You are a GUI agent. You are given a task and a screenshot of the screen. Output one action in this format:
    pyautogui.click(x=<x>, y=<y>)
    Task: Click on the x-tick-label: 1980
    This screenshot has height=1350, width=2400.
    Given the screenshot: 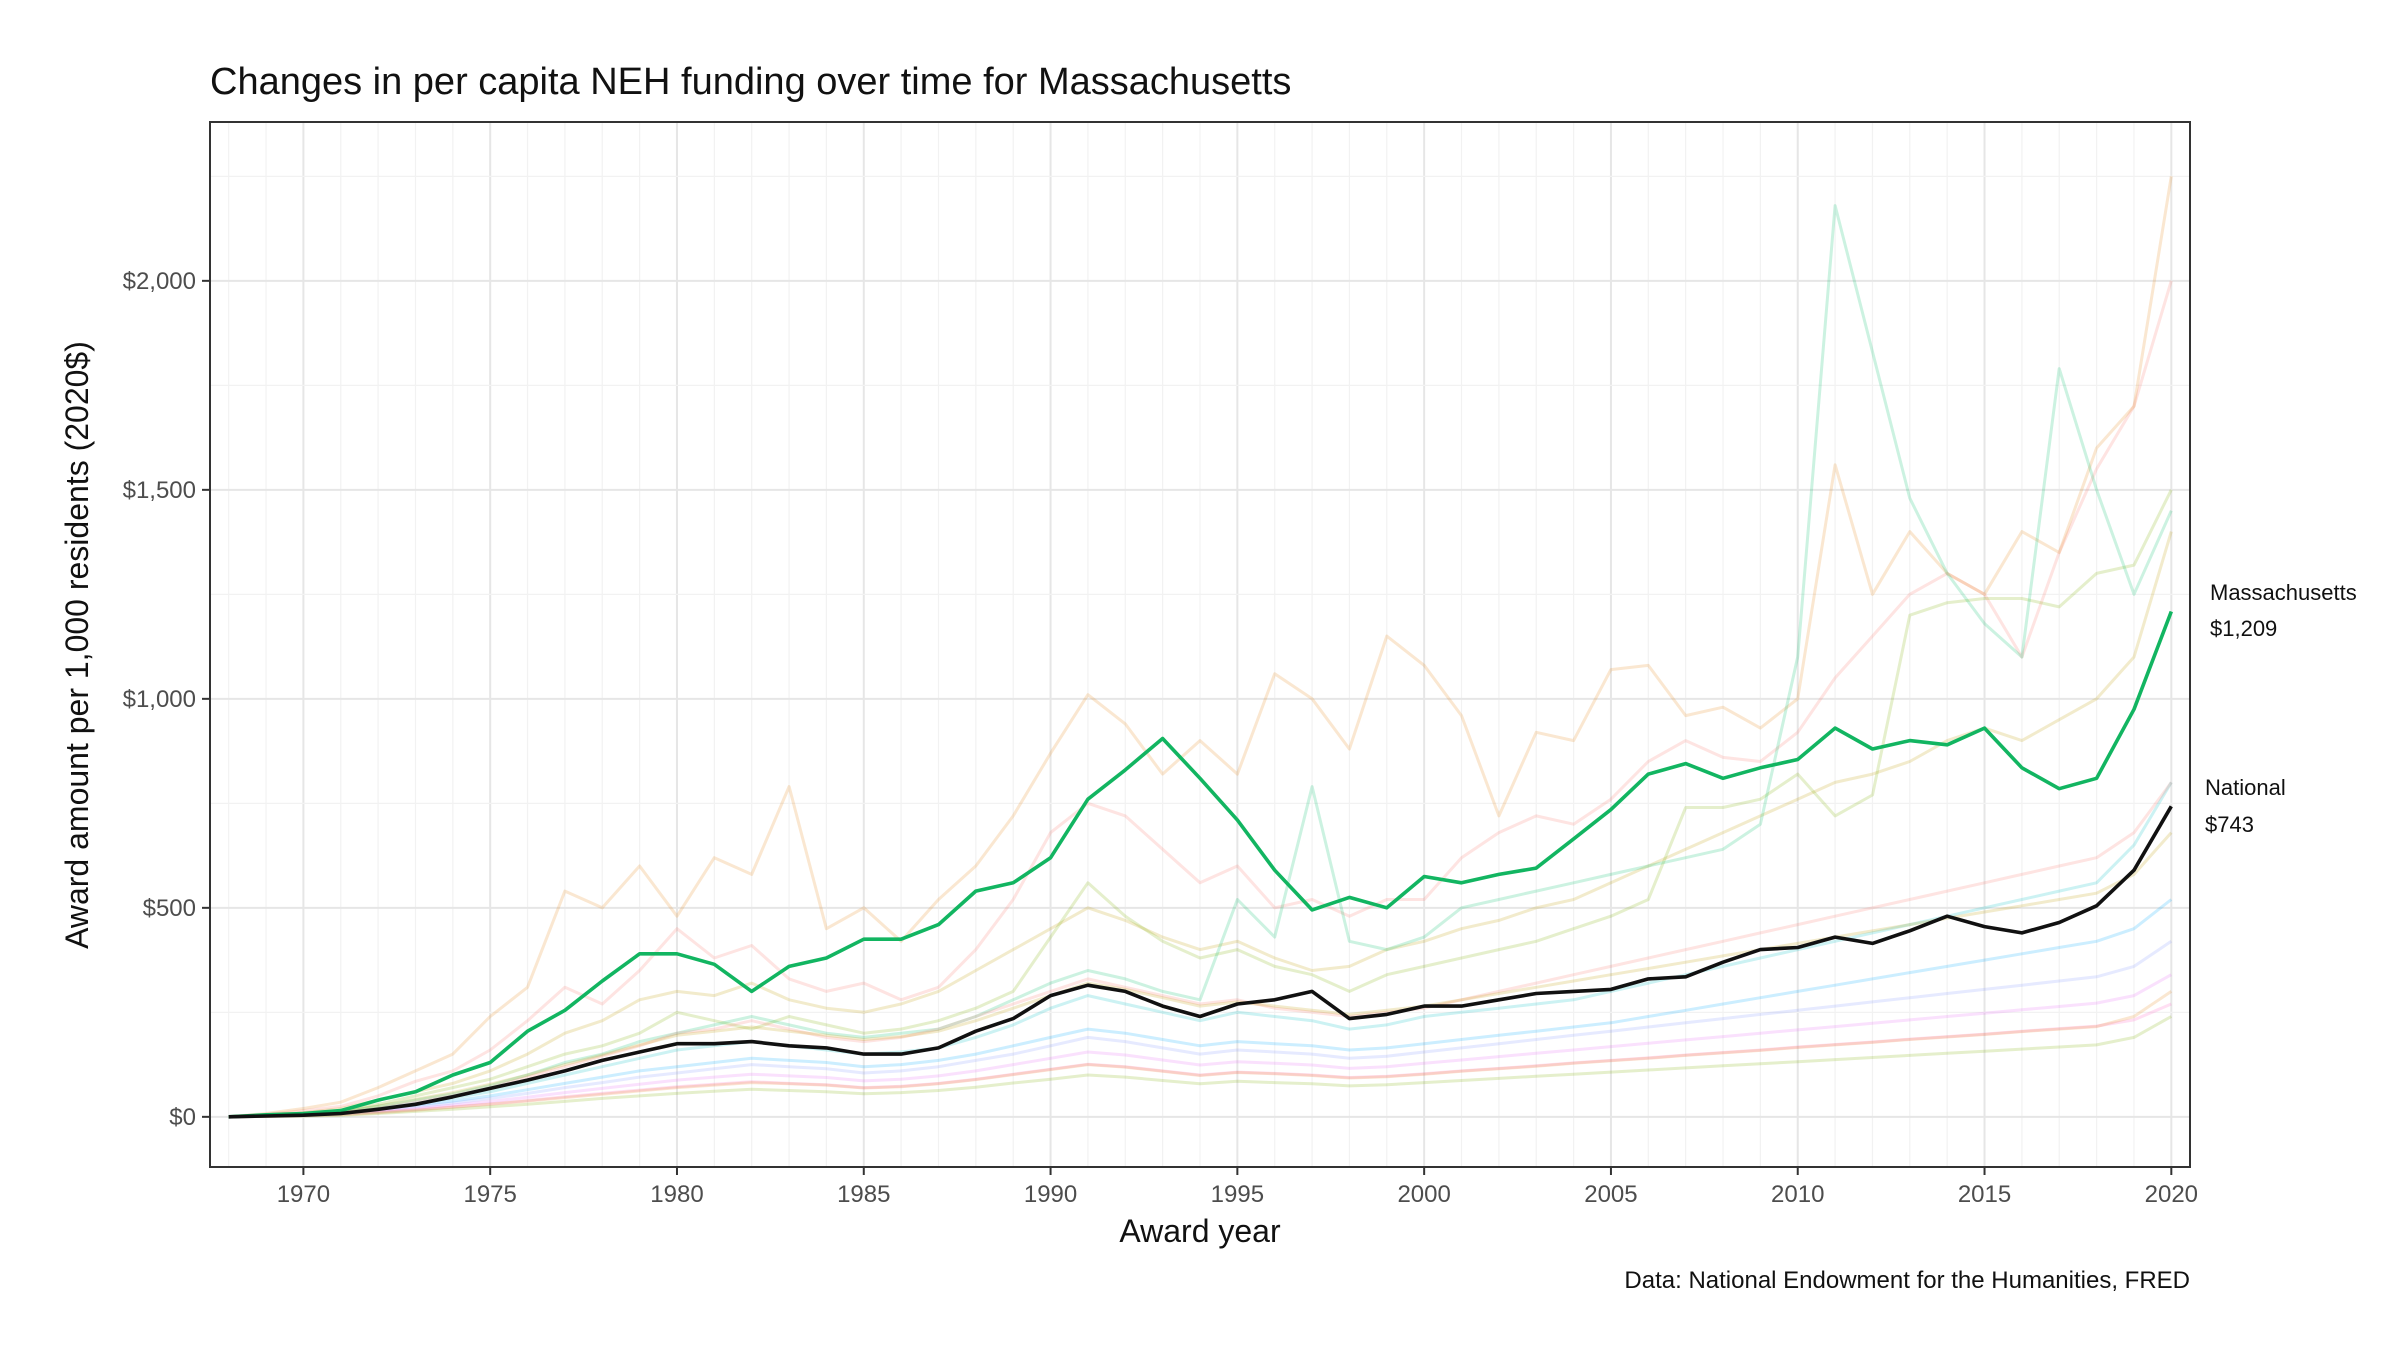 What is the action you would take?
    pyautogui.click(x=676, y=1194)
    